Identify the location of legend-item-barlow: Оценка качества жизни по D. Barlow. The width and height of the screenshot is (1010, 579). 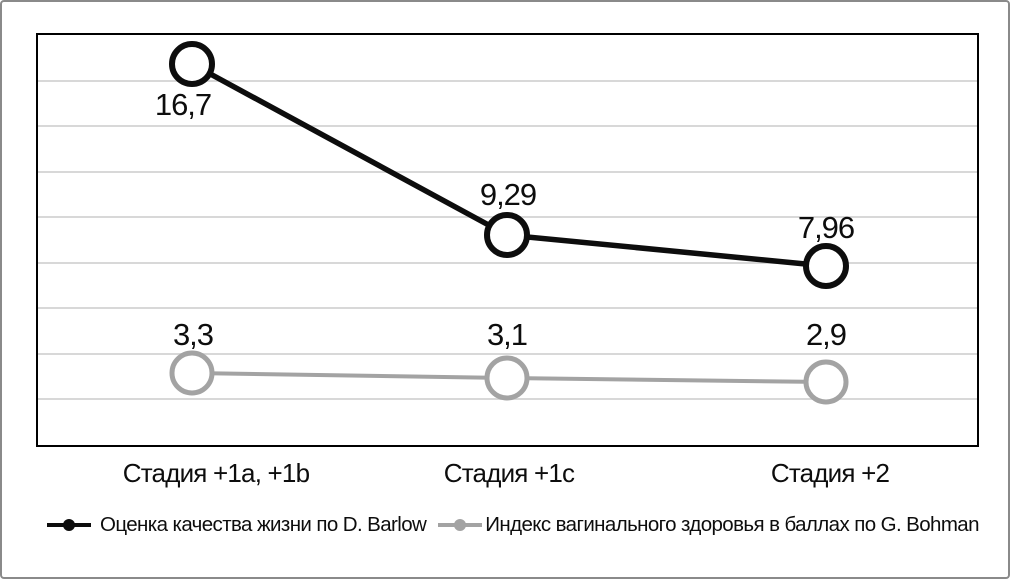
(237, 525).